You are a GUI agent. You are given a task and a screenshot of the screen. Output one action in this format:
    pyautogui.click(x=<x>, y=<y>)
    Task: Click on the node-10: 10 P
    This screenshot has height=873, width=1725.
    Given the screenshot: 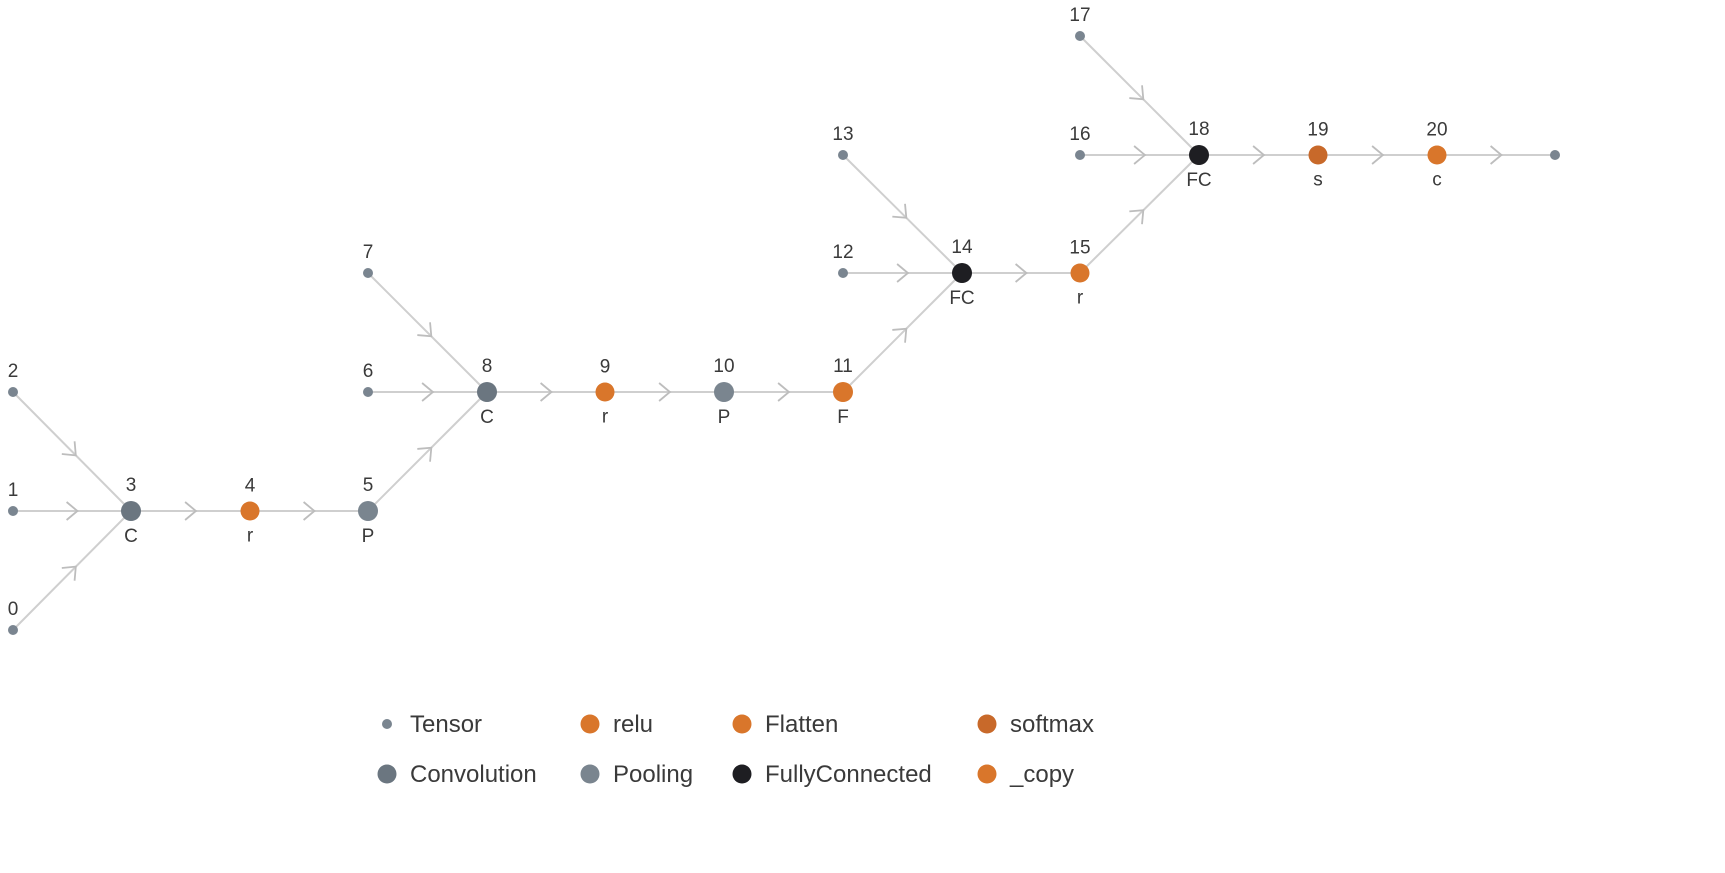 What is the action you would take?
    pyautogui.click(x=723, y=392)
    